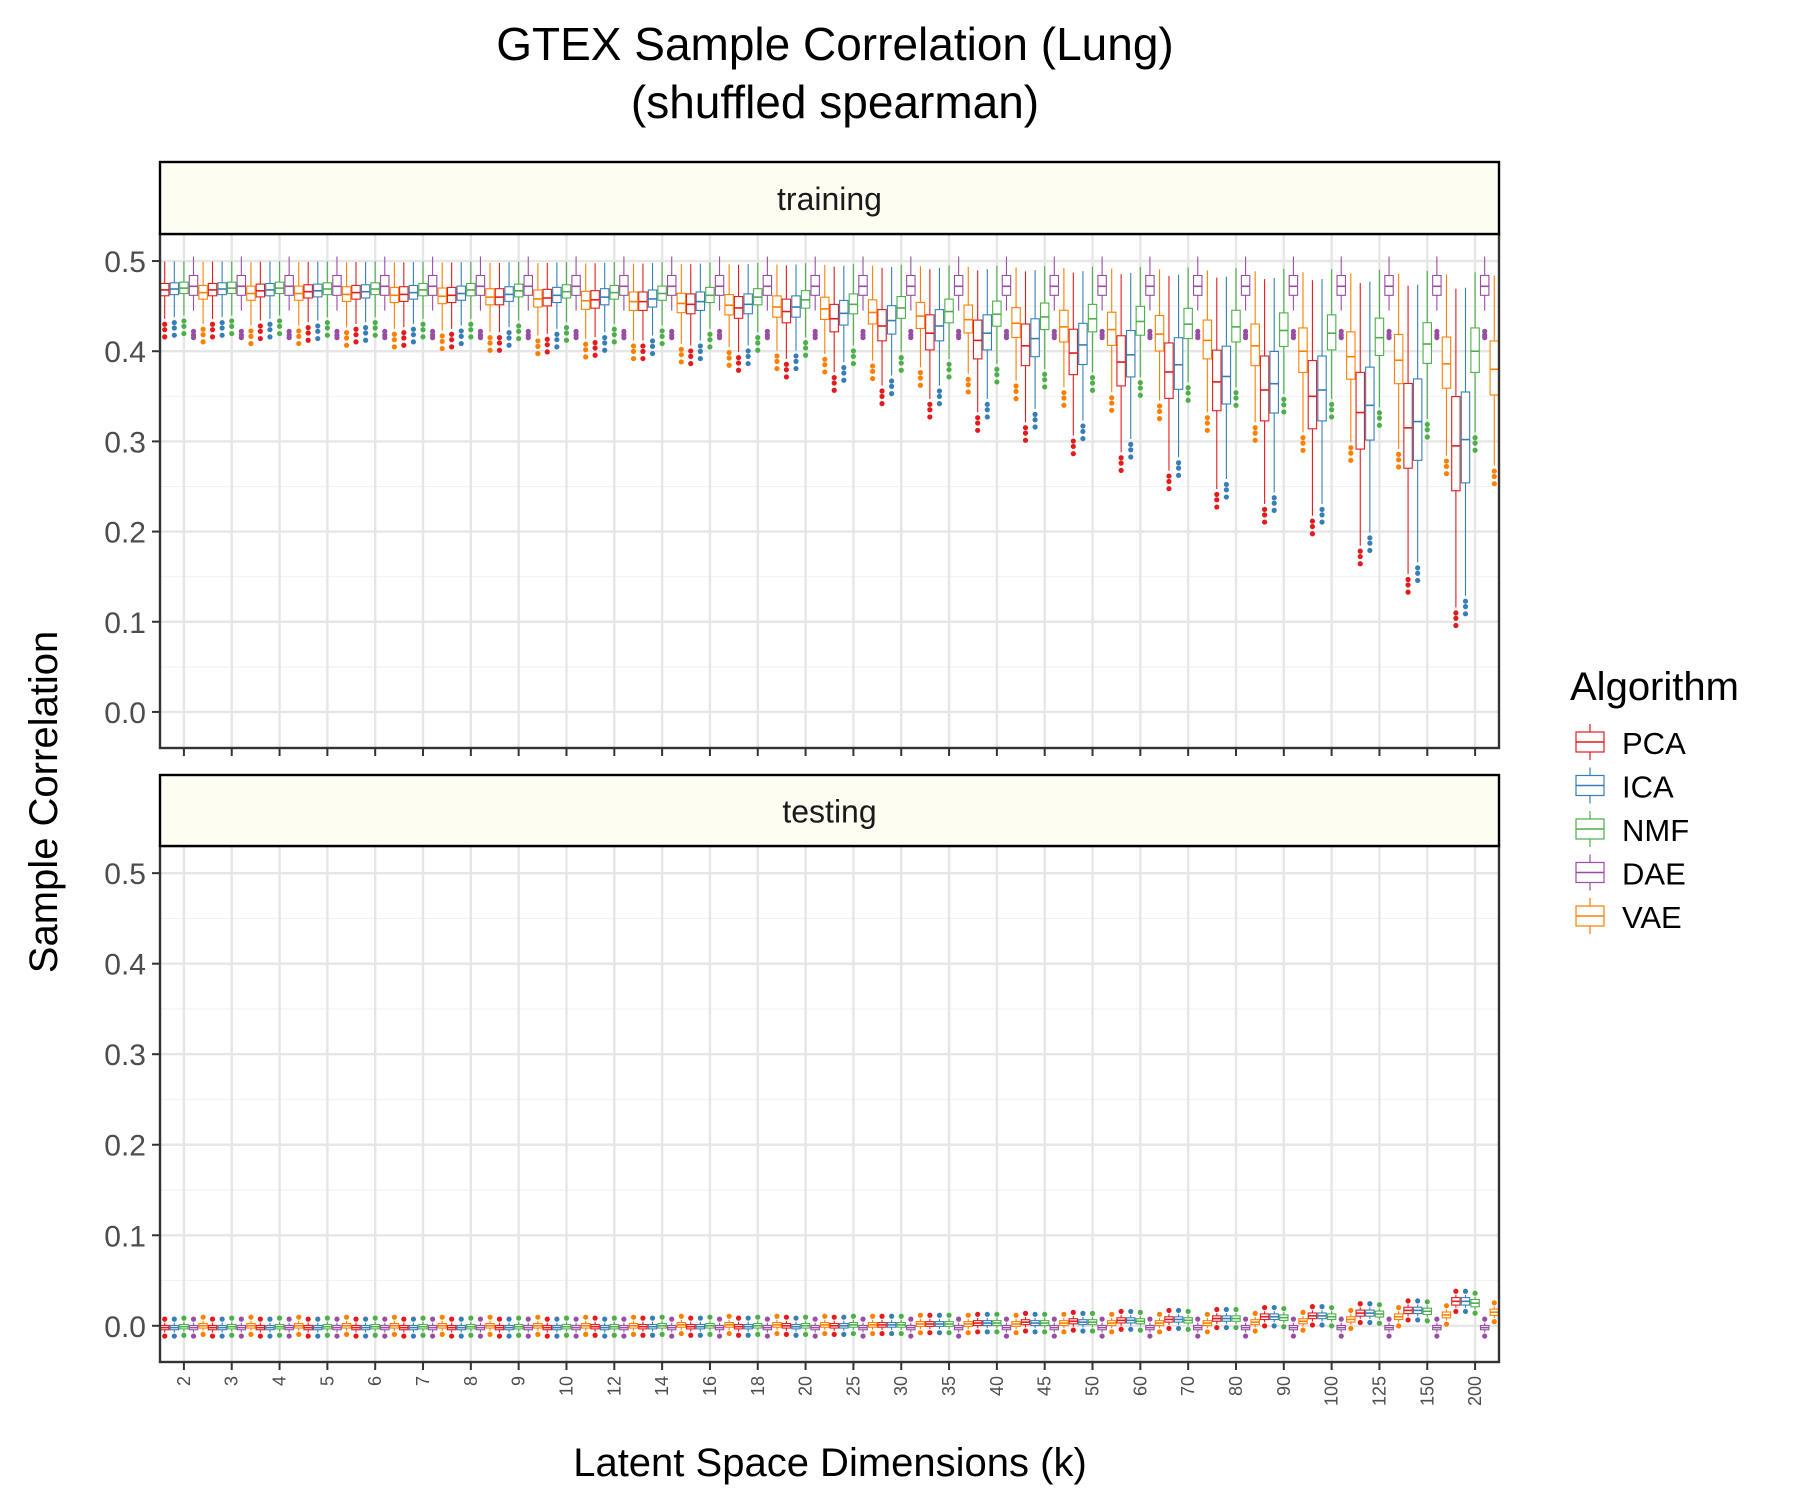  I want to click on x-tick-label: 14, so click(662, 1386).